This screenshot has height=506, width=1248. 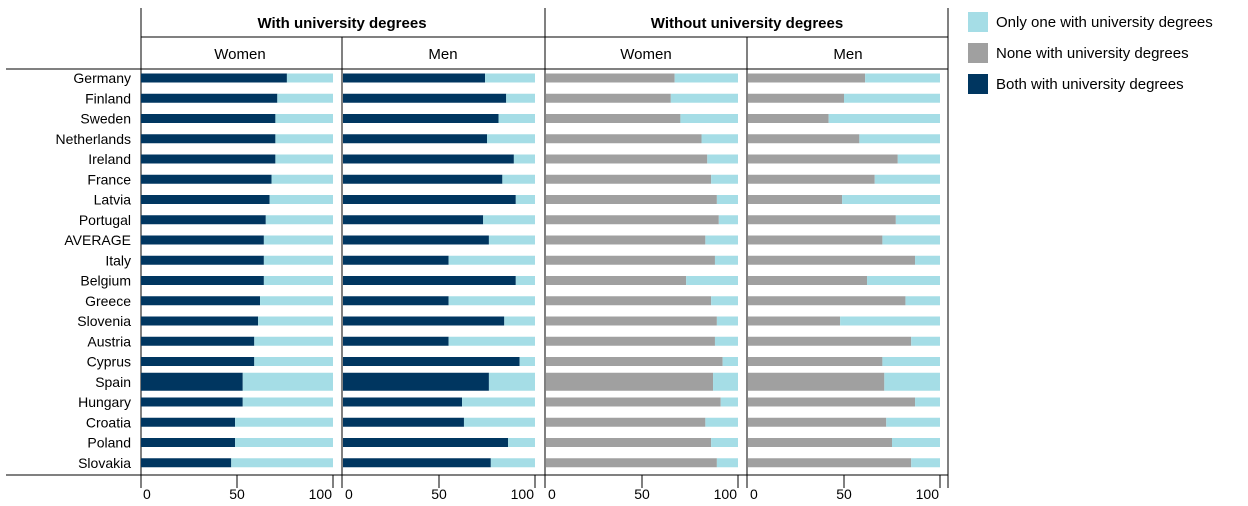 What do you see at coordinates (822, 220) in the screenshot?
I see `bar-none-with-university-degrees-men-portugal` at bounding box center [822, 220].